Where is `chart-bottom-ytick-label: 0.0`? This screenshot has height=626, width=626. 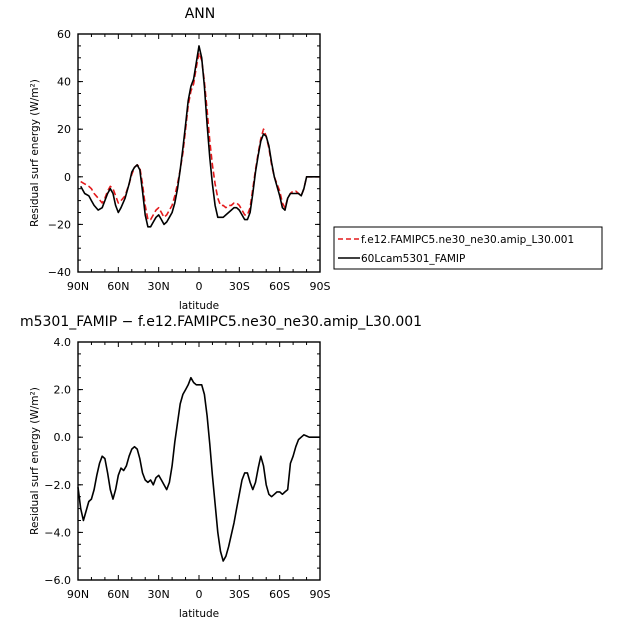
chart-bottom-ytick-label: 0.0 is located at coordinates (63, 437).